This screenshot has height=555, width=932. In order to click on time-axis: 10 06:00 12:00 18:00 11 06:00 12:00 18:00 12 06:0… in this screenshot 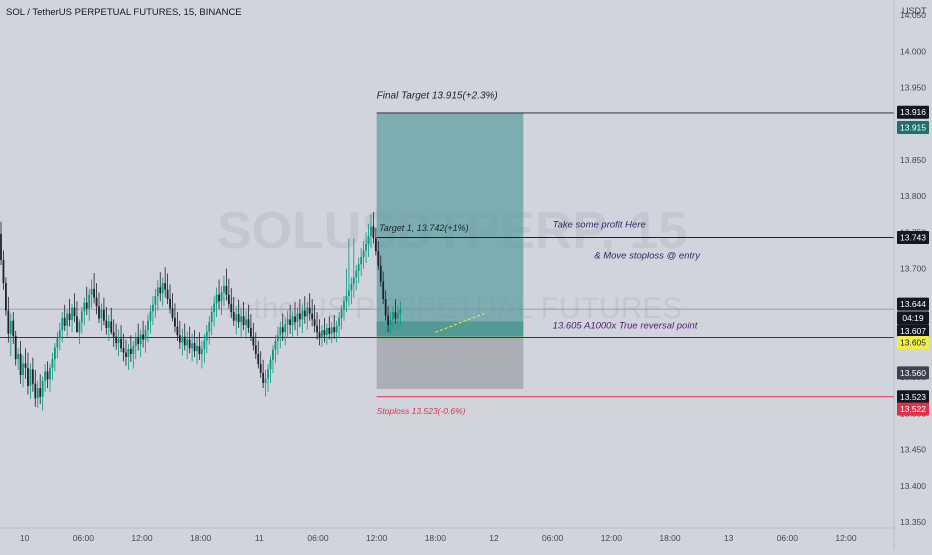, I will do `click(447, 535)`.